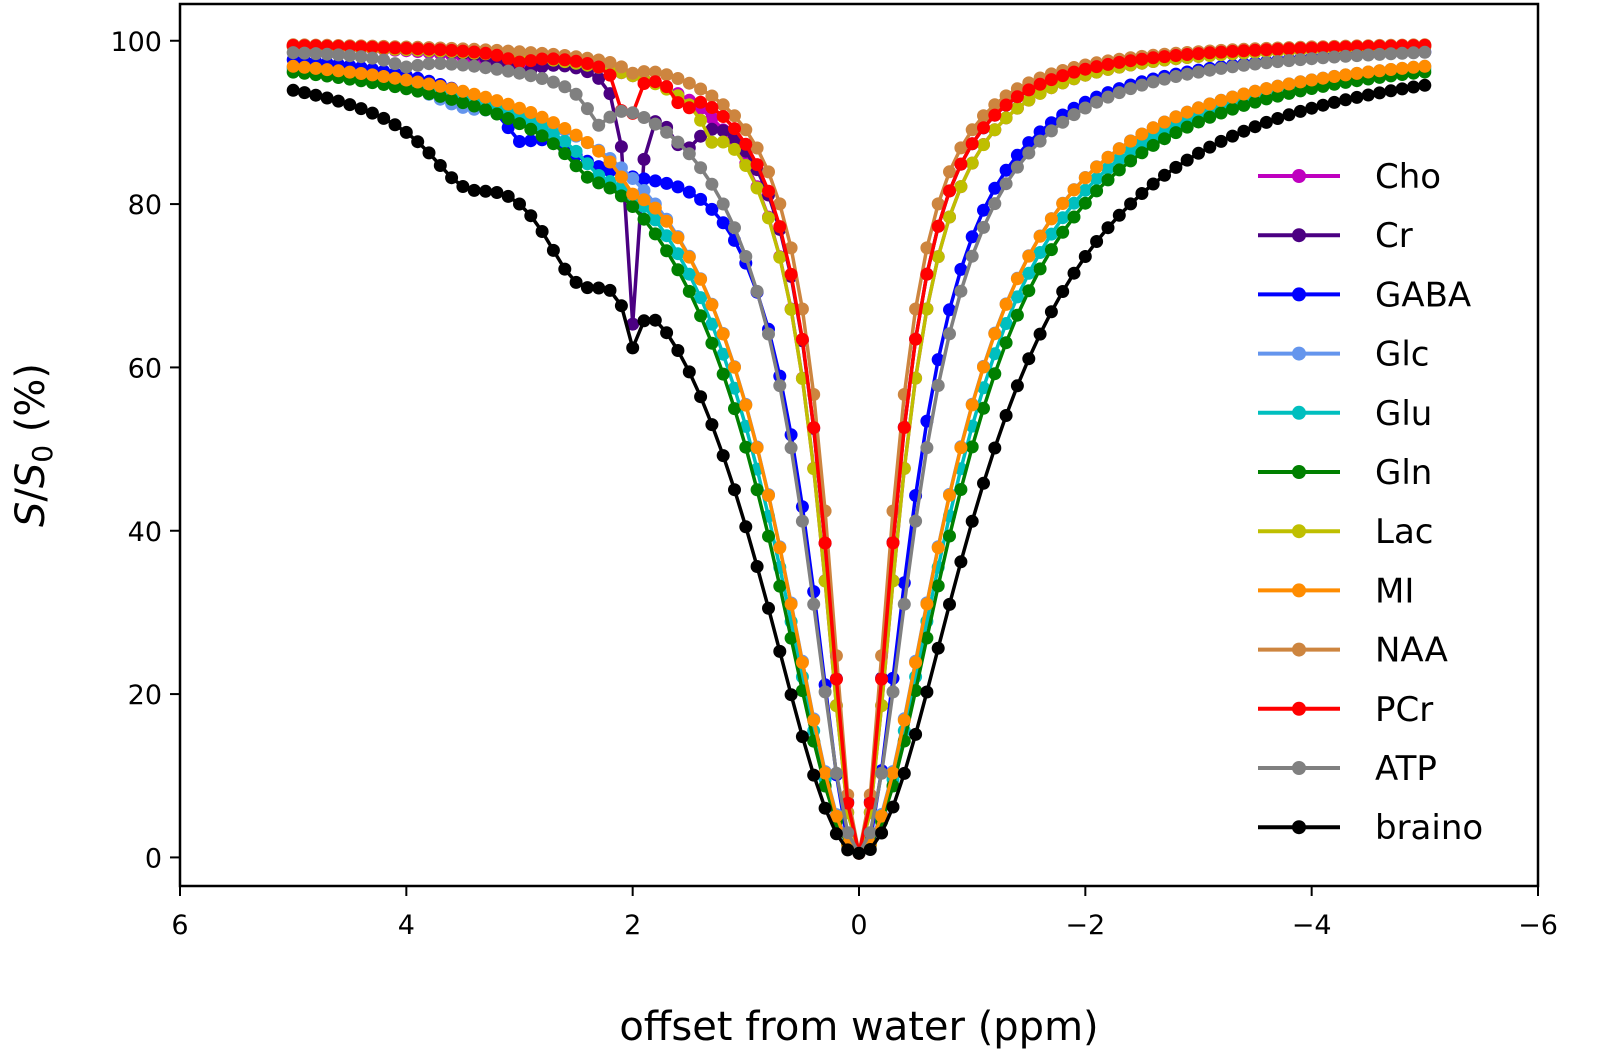  What do you see at coordinates (1394, 236) in the screenshot?
I see `legend-label: Cr` at bounding box center [1394, 236].